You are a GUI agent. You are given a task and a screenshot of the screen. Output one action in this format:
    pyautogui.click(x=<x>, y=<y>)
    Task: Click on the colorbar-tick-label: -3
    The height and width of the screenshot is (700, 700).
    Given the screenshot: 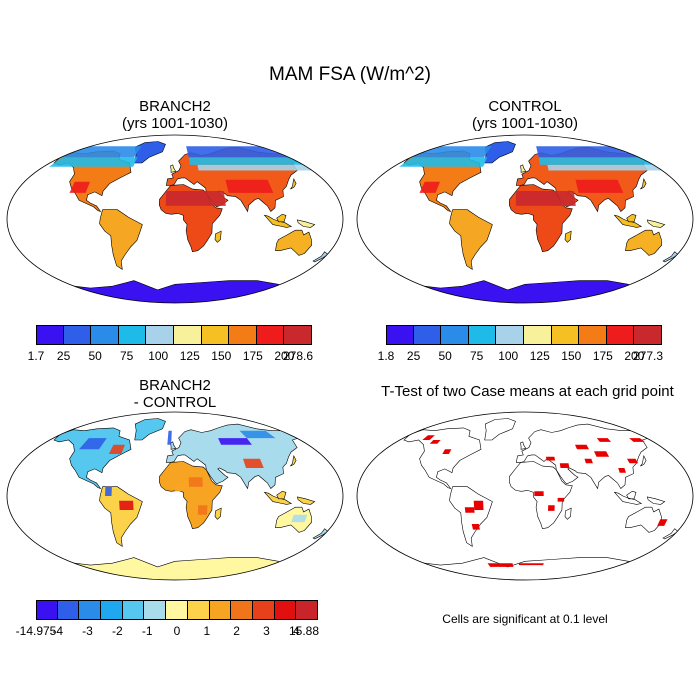 What is the action you would take?
    pyautogui.click(x=87, y=631)
    